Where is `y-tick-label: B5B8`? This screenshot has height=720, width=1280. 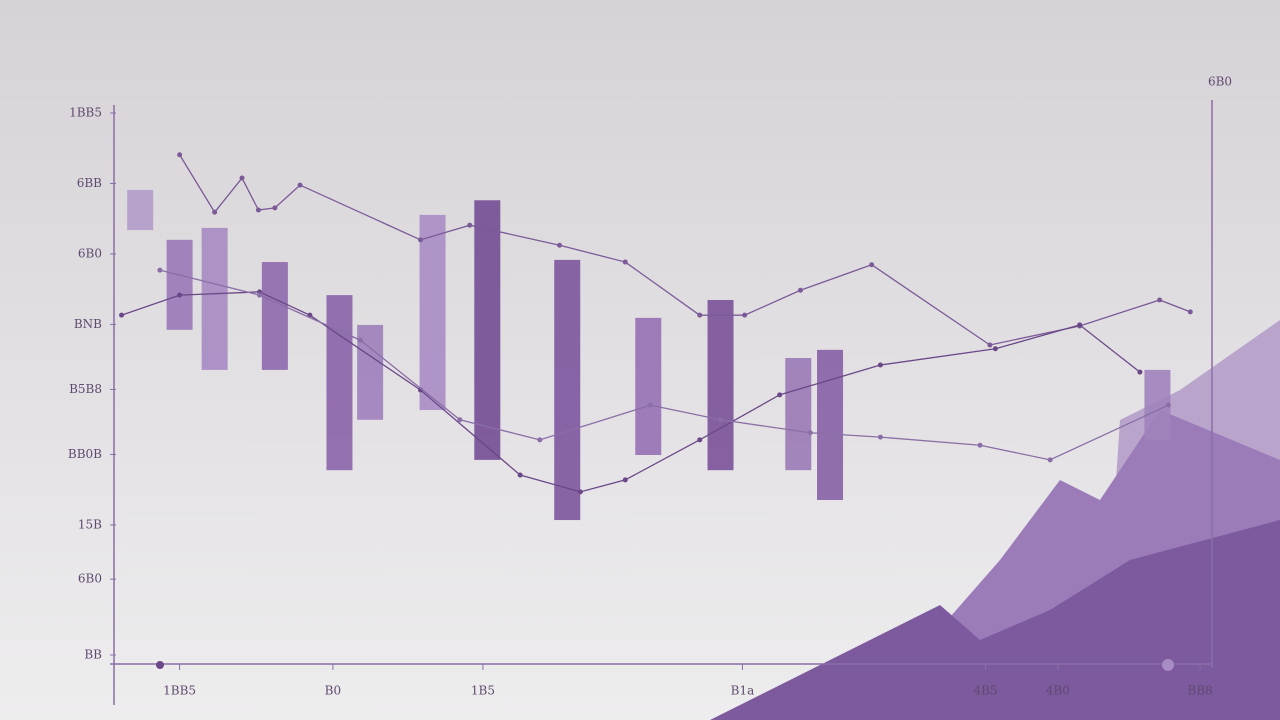 y-tick-label: B5B8 is located at coordinates (85, 389).